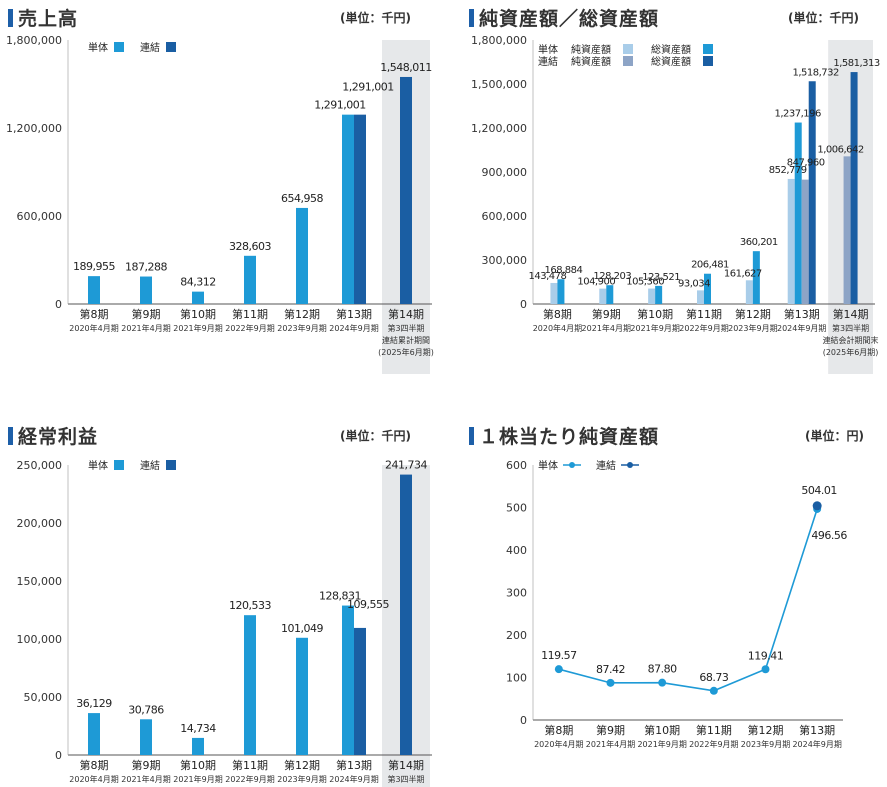 The image size is (887, 787). I want to click on data-label: 119.57, so click(559, 655).